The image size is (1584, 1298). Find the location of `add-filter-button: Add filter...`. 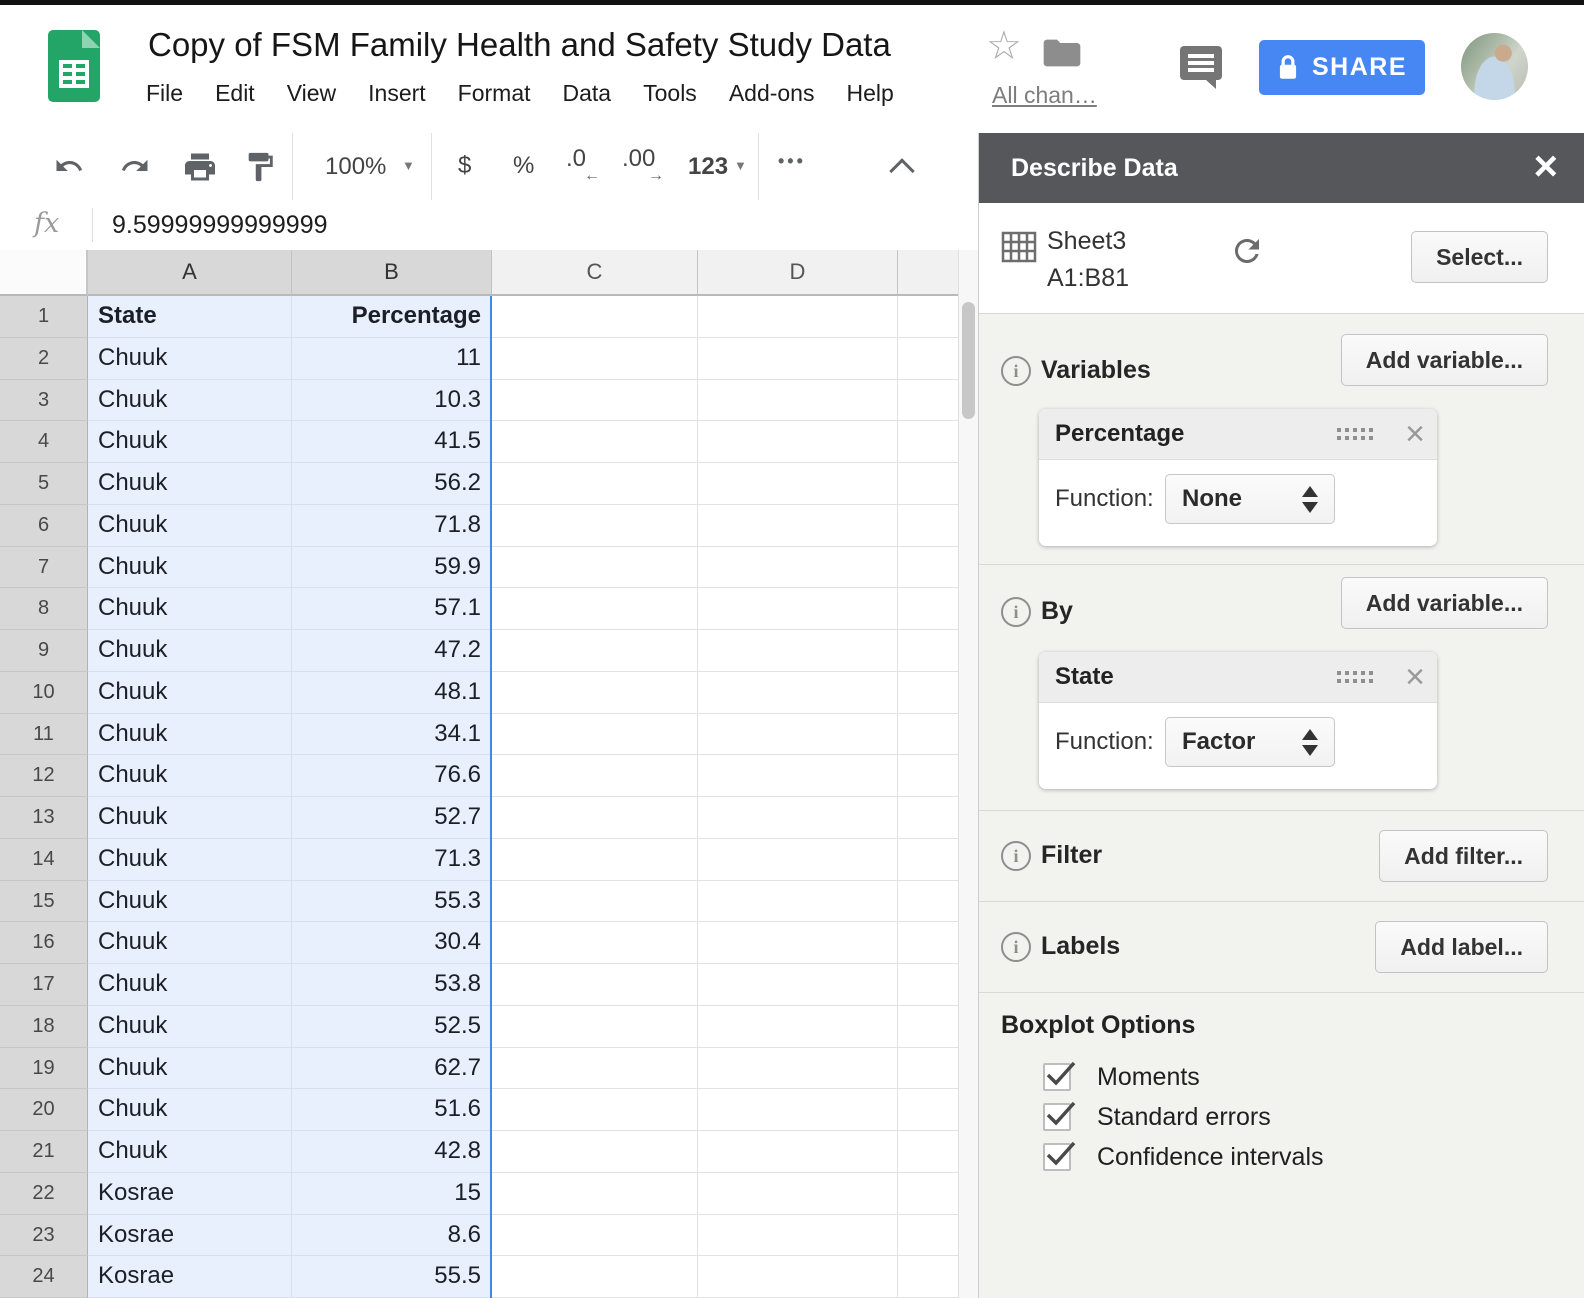

add-filter-button: Add filter... is located at coordinates (1463, 856).